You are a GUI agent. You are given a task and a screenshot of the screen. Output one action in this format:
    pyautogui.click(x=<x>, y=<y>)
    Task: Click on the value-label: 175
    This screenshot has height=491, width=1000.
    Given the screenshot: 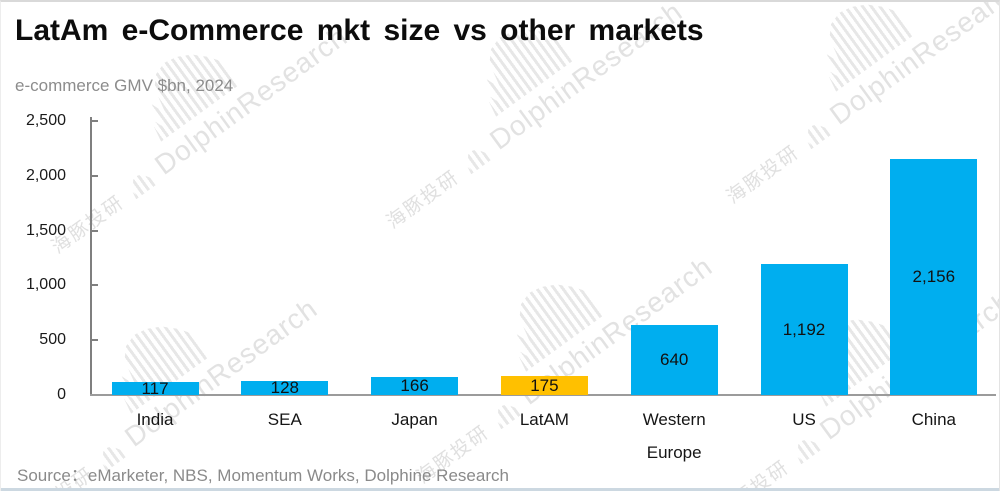 What is the action you would take?
    pyautogui.click(x=544, y=385)
    